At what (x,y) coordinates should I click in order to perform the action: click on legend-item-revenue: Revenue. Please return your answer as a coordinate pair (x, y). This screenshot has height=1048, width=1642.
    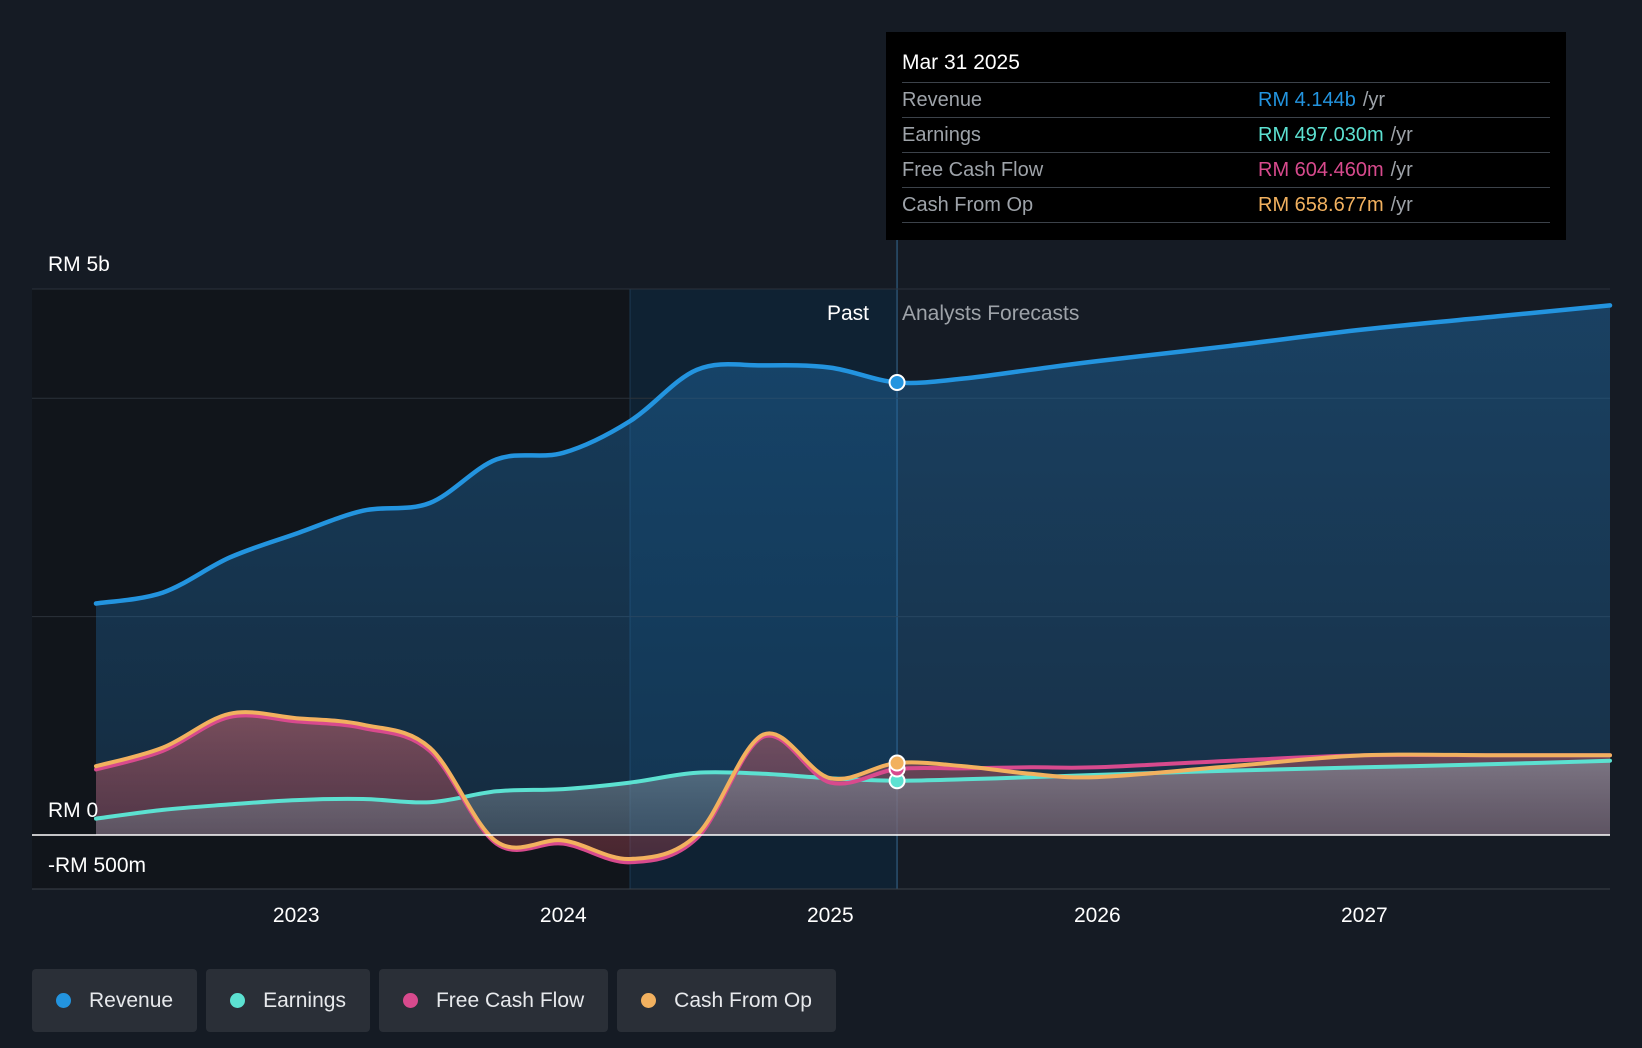
    Looking at the image, I should click on (115, 1000).